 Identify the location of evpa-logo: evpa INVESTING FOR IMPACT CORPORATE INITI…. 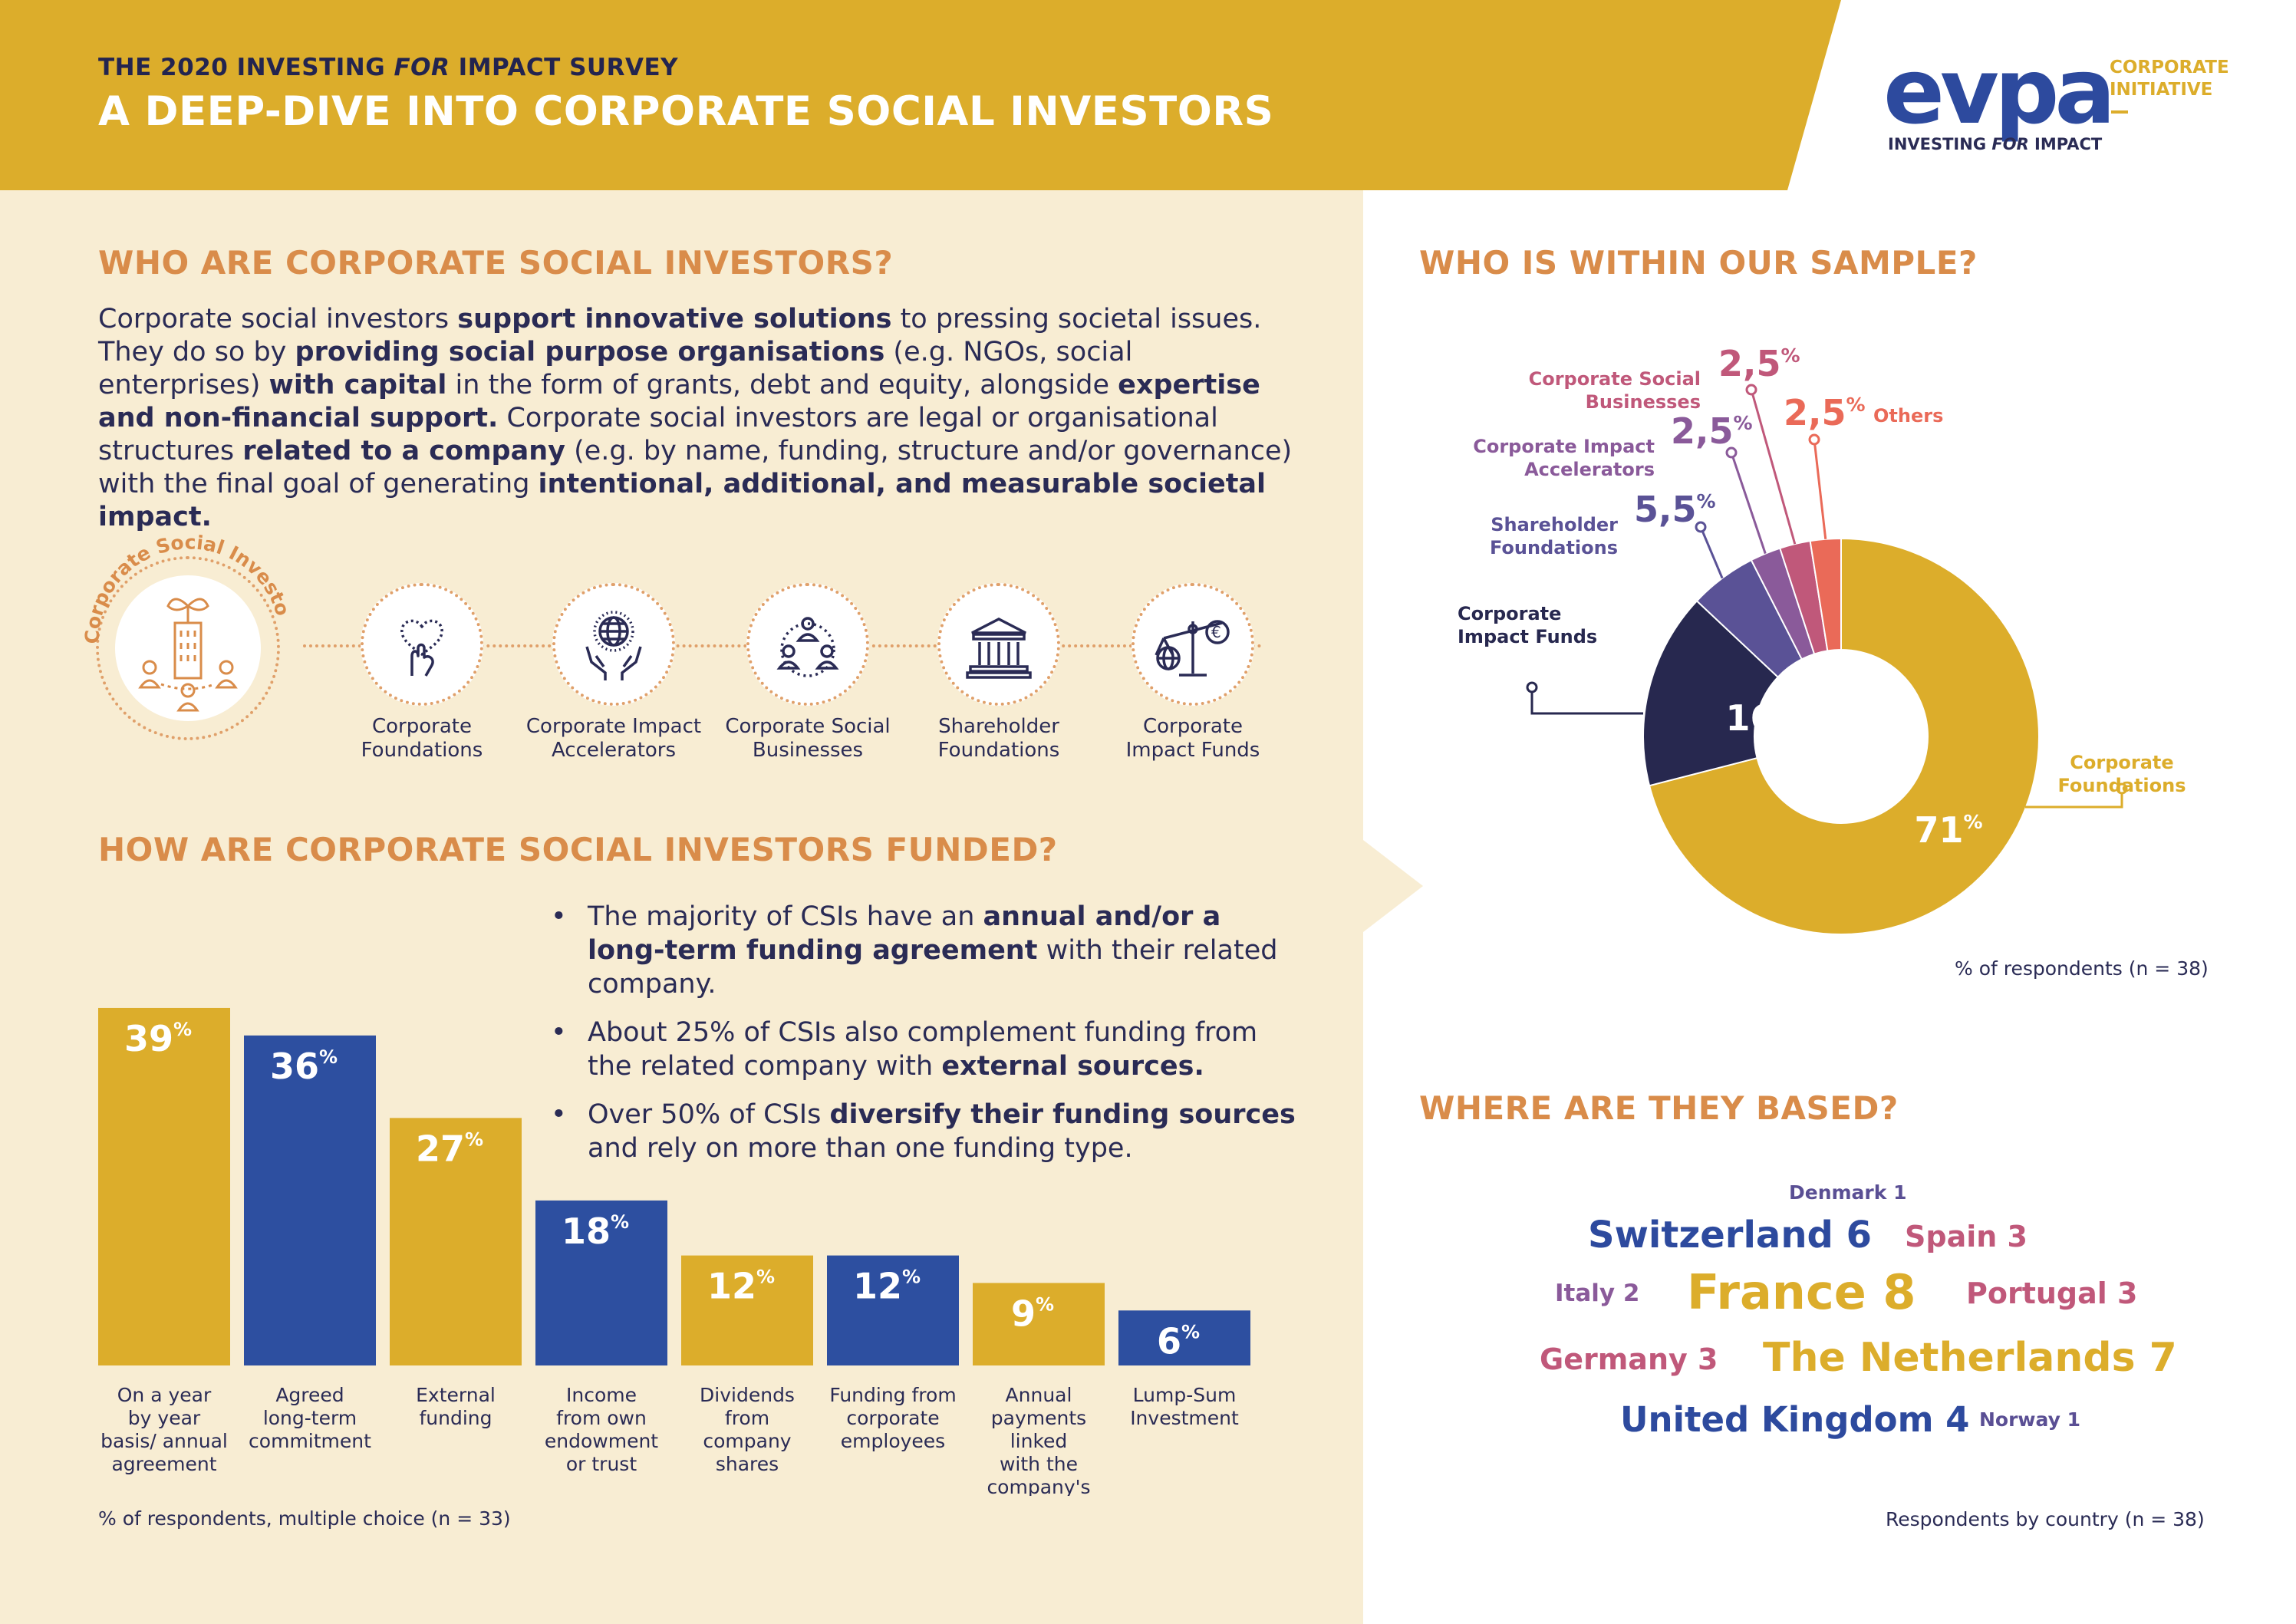
(2067, 99).